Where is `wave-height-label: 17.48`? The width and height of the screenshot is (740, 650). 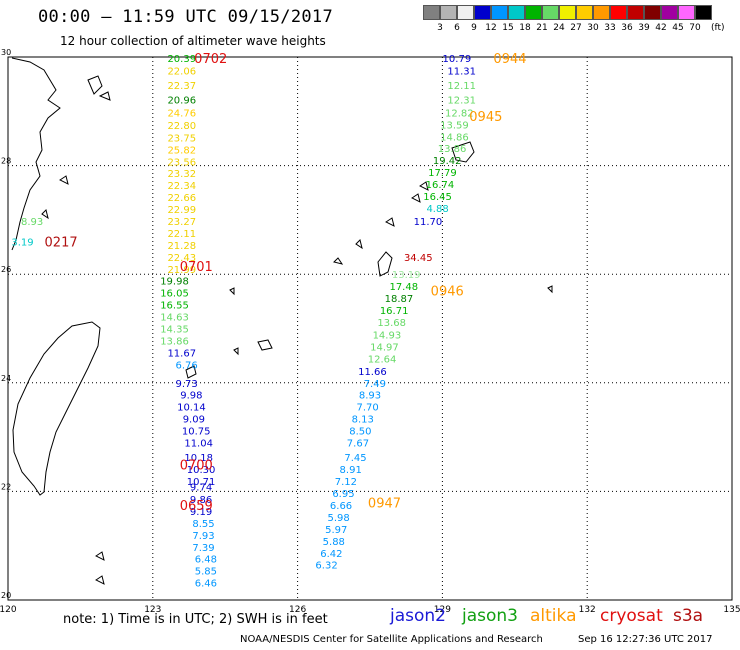
wave-height-label: 17.48 is located at coordinates (403, 287).